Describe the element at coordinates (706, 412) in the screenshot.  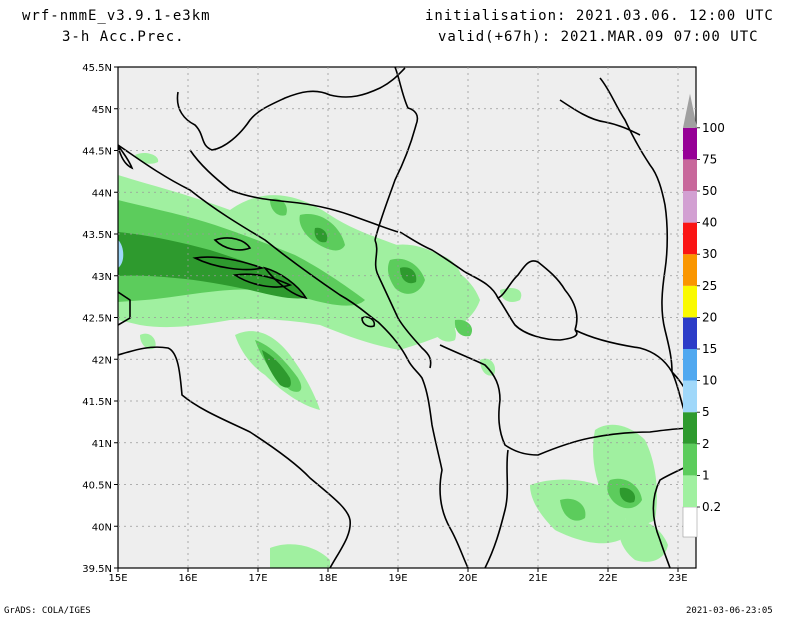
I see `colorbar-label: 5` at that location.